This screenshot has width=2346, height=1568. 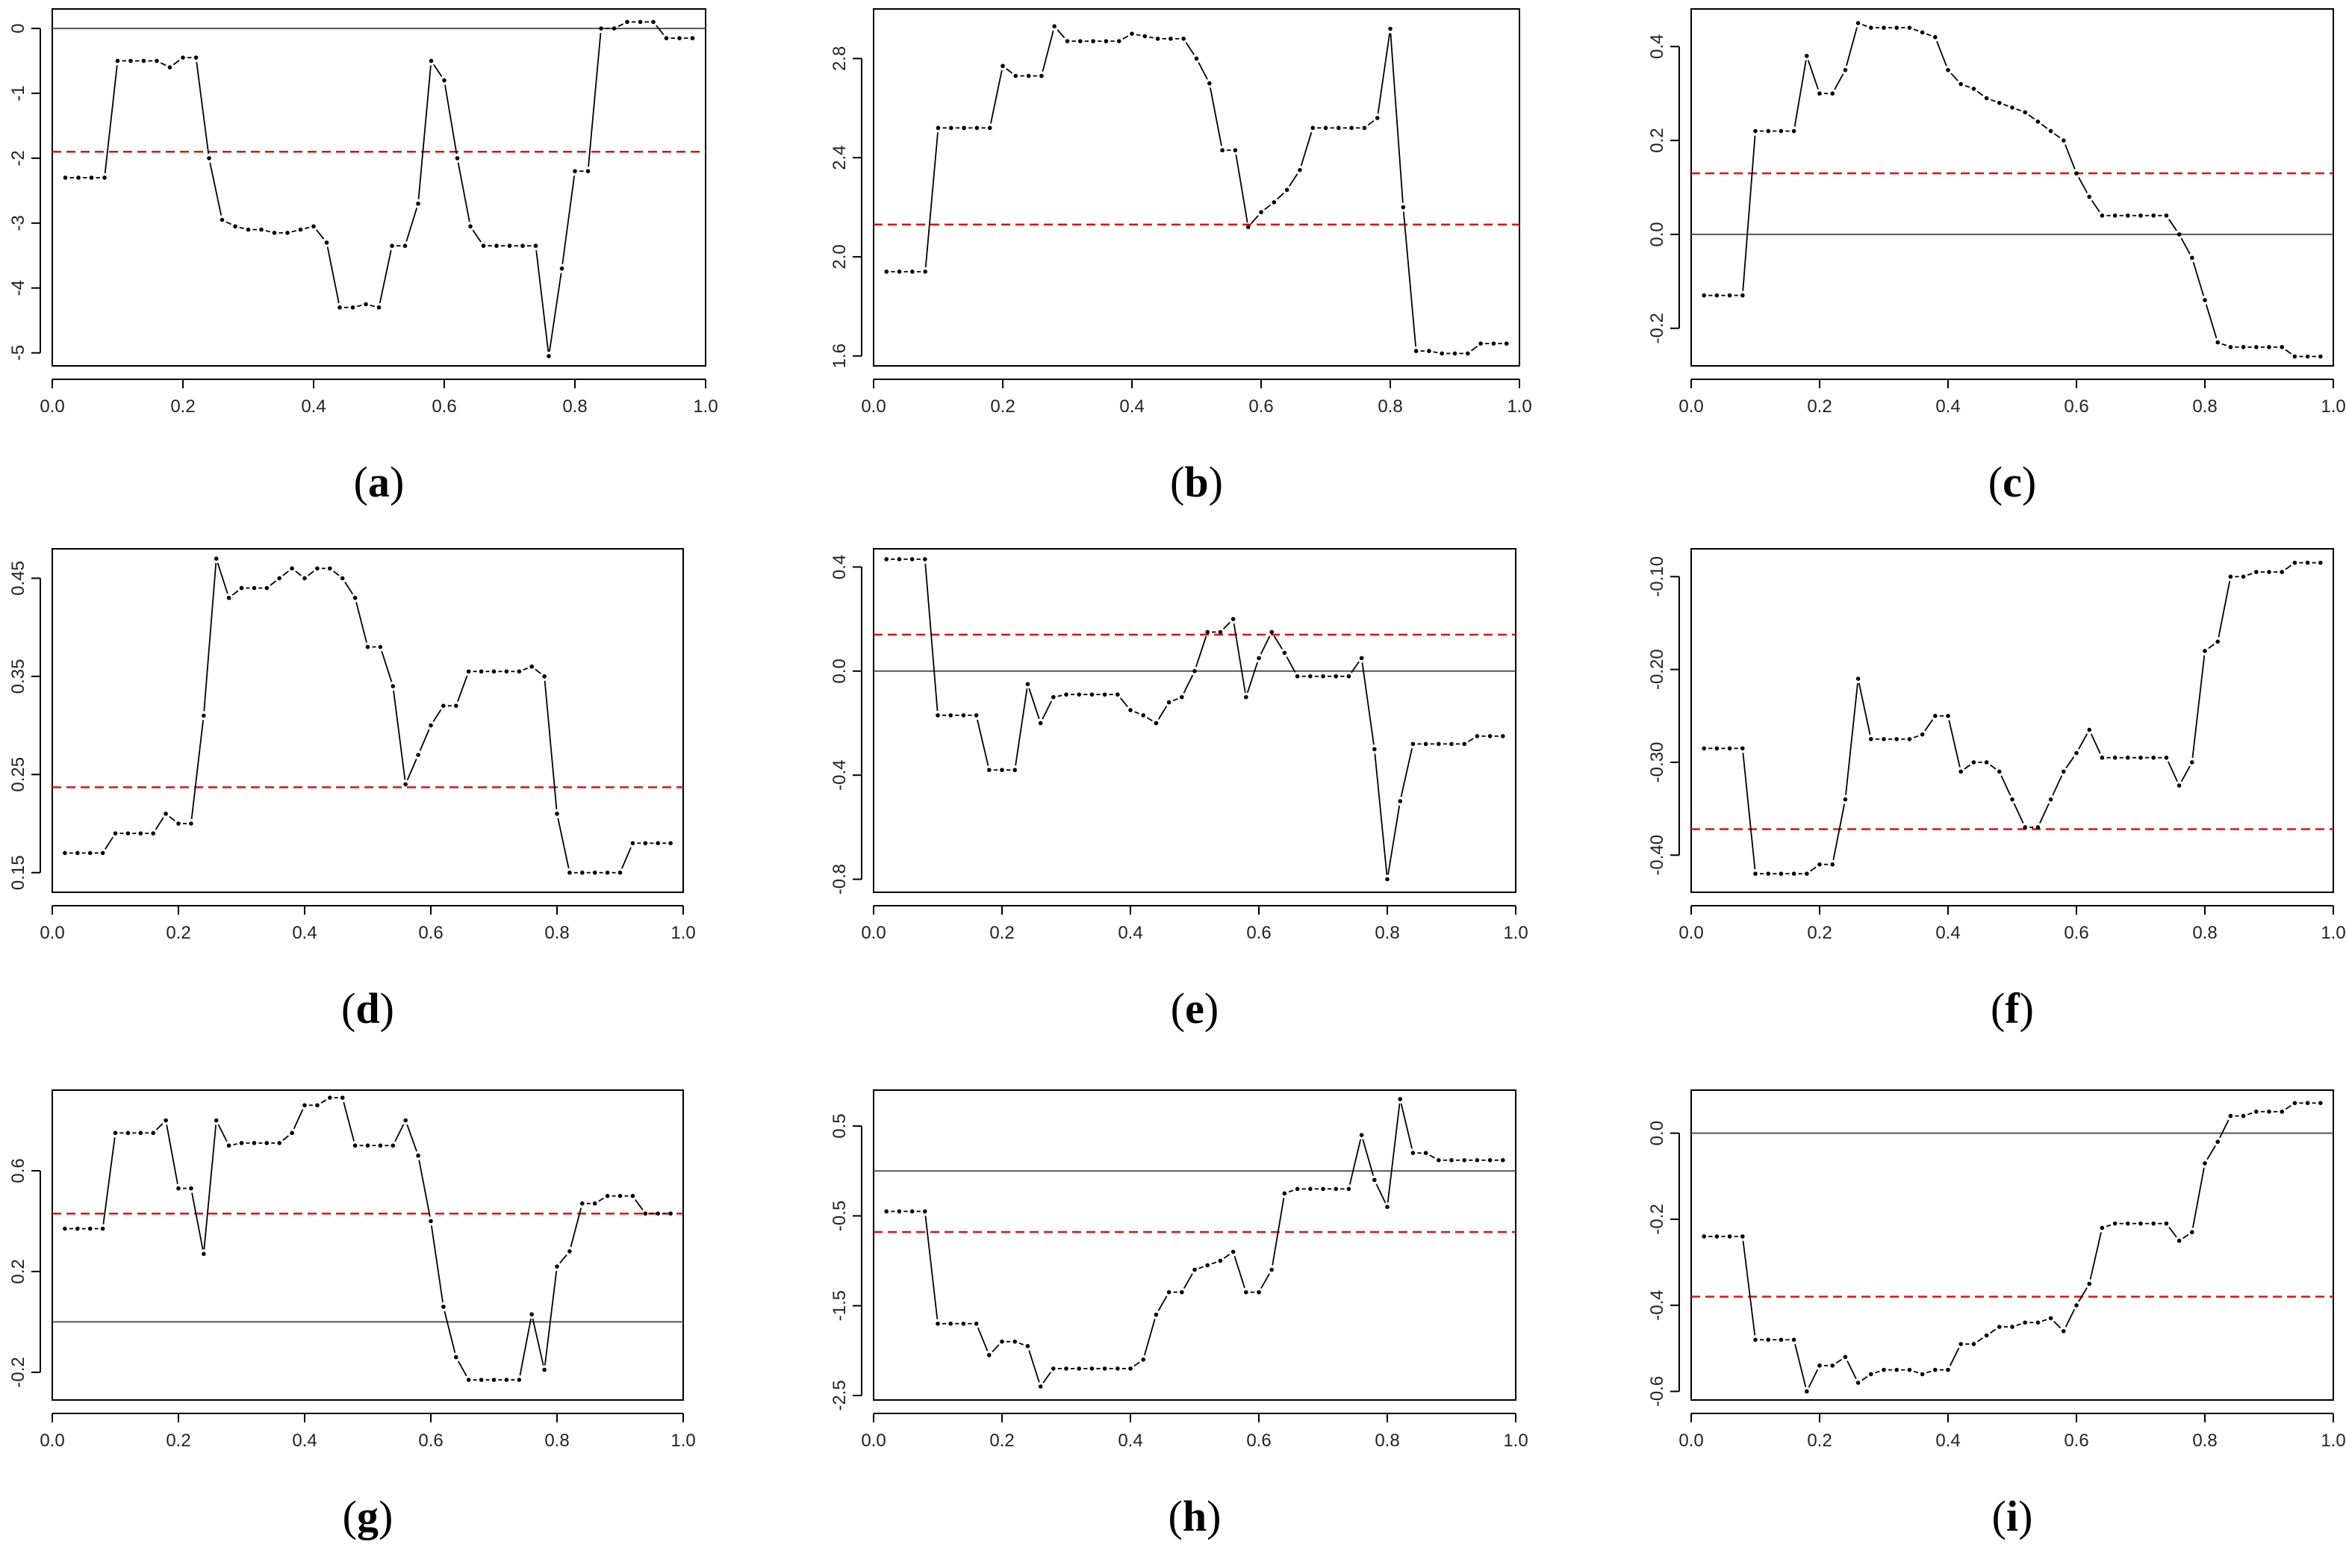 What do you see at coordinates (368, 1516) in the screenshot?
I see `caption-letter: g` at bounding box center [368, 1516].